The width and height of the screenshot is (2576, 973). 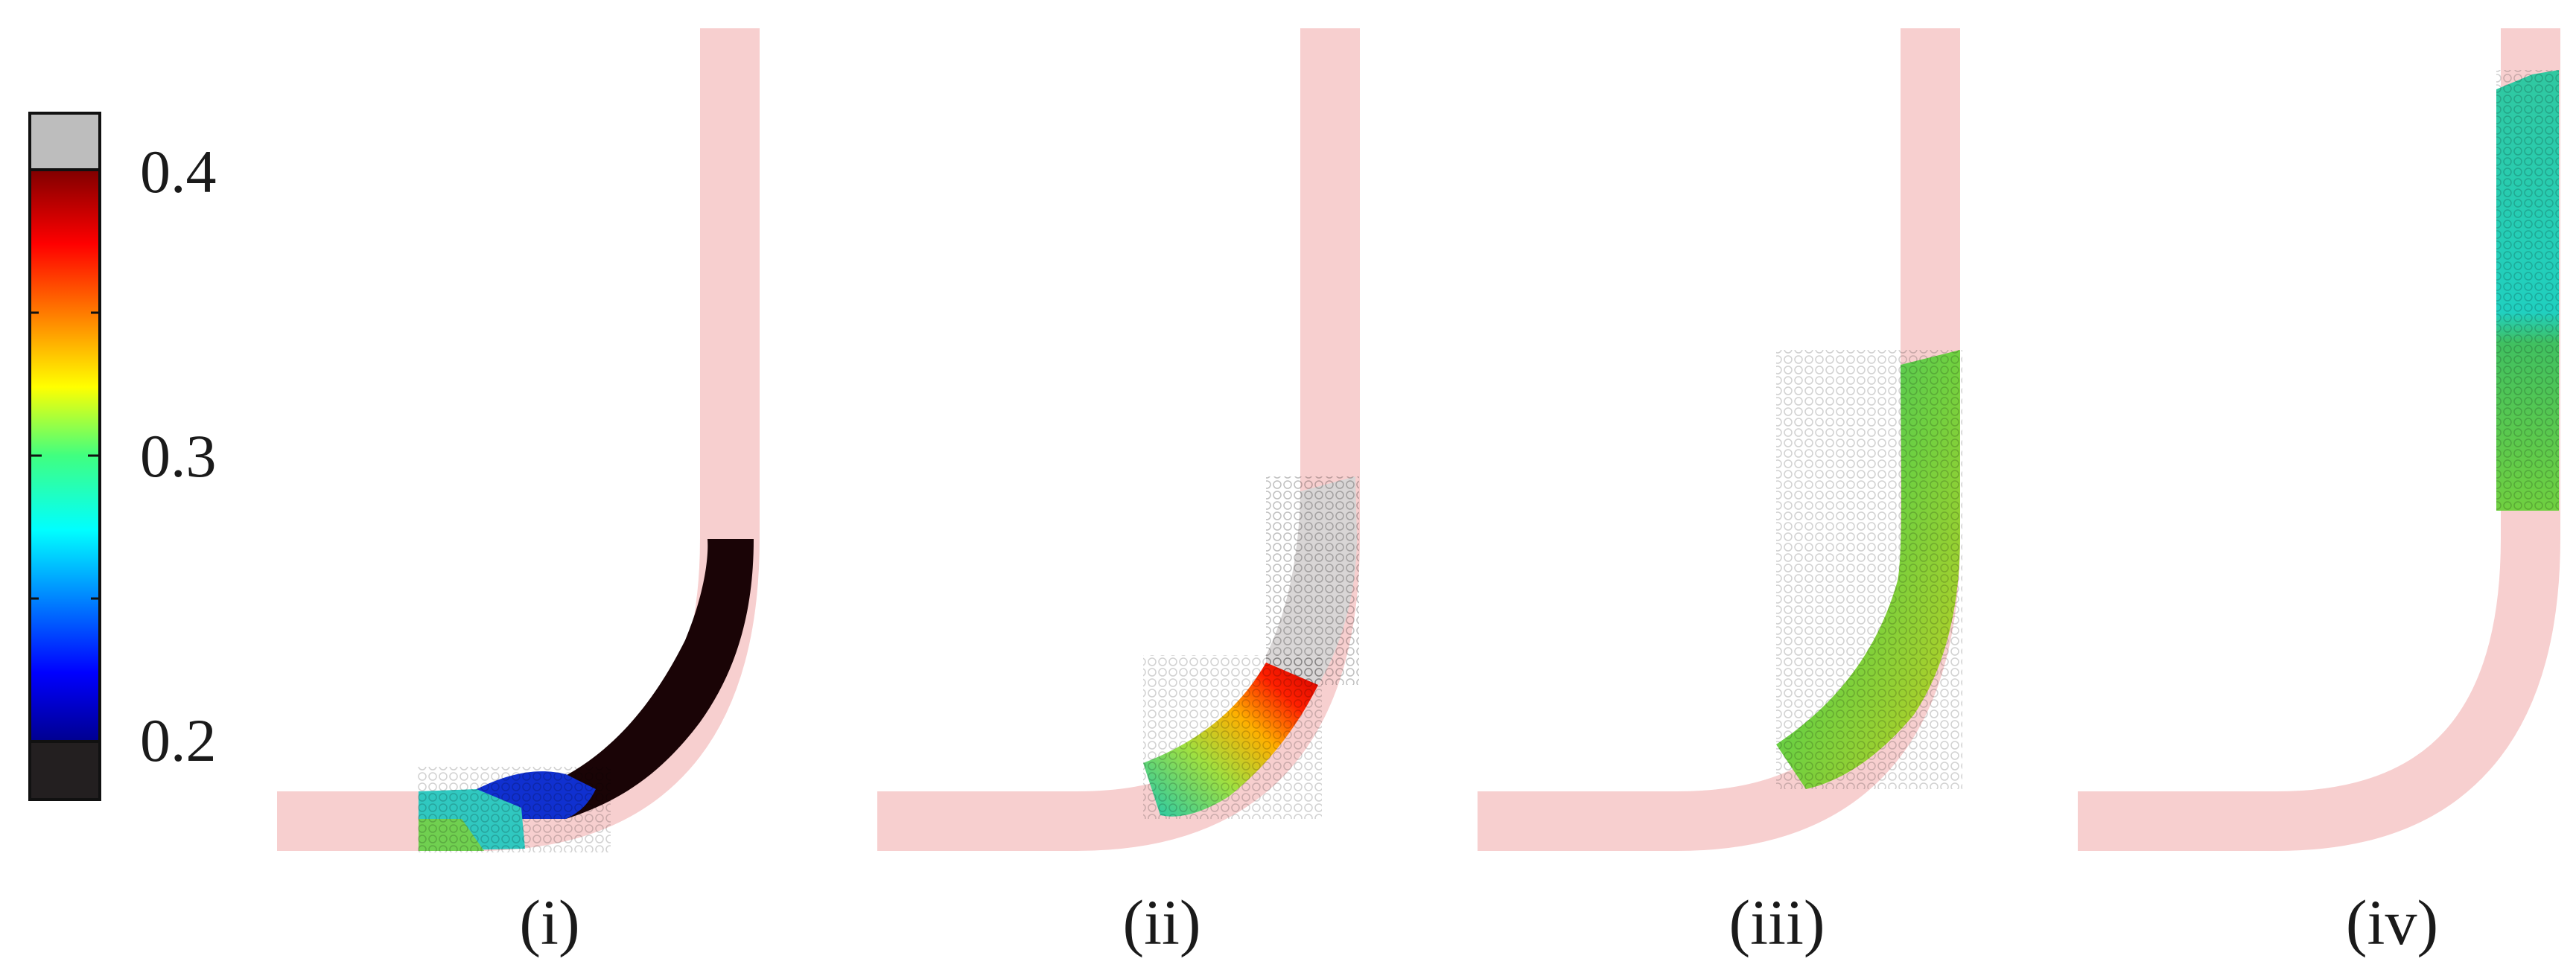 I want to click on panel-label-iv: (iv), so click(x=2392, y=922).